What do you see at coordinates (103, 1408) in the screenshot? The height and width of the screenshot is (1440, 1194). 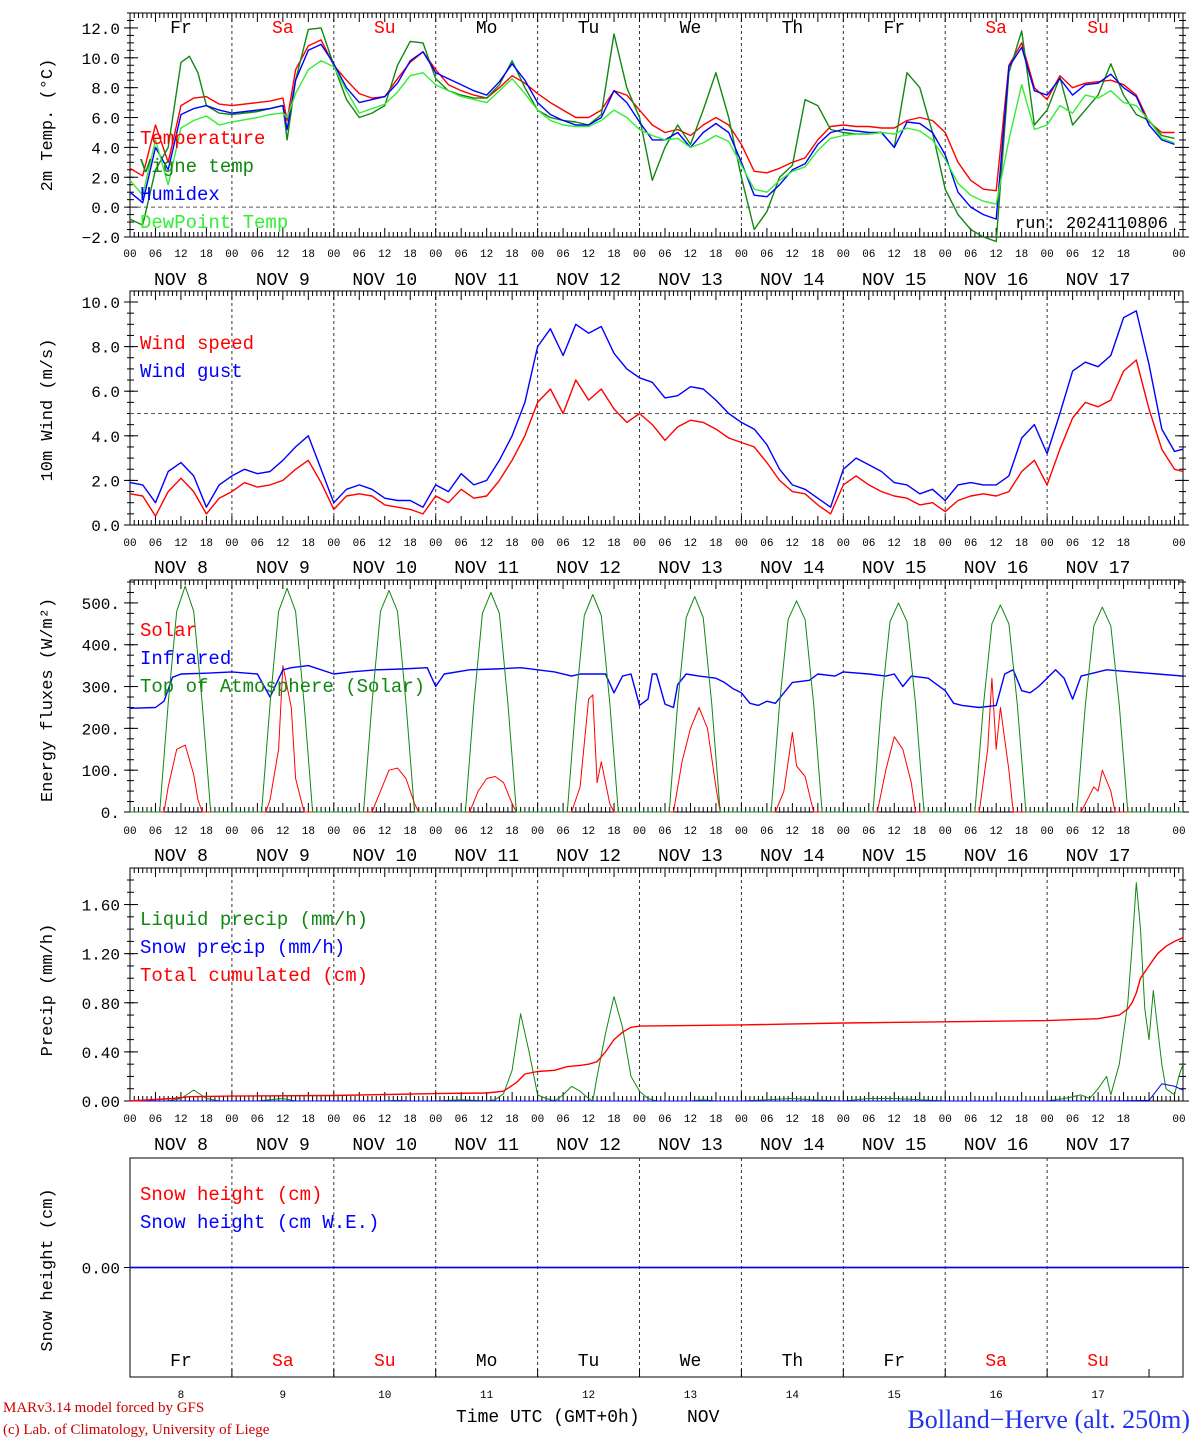 I see `credit-line-1: MARv3.14 model forced by GFS` at bounding box center [103, 1408].